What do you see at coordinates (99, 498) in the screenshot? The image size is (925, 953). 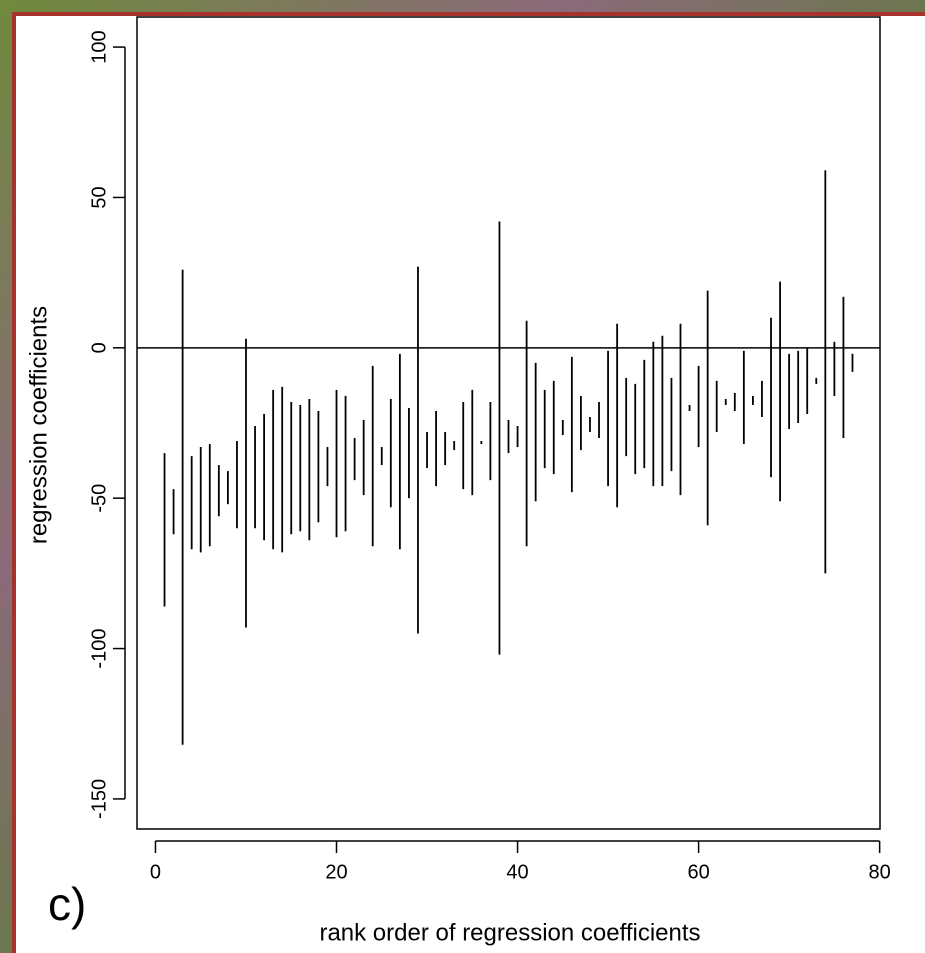 I see `y-tick-label: -50` at bounding box center [99, 498].